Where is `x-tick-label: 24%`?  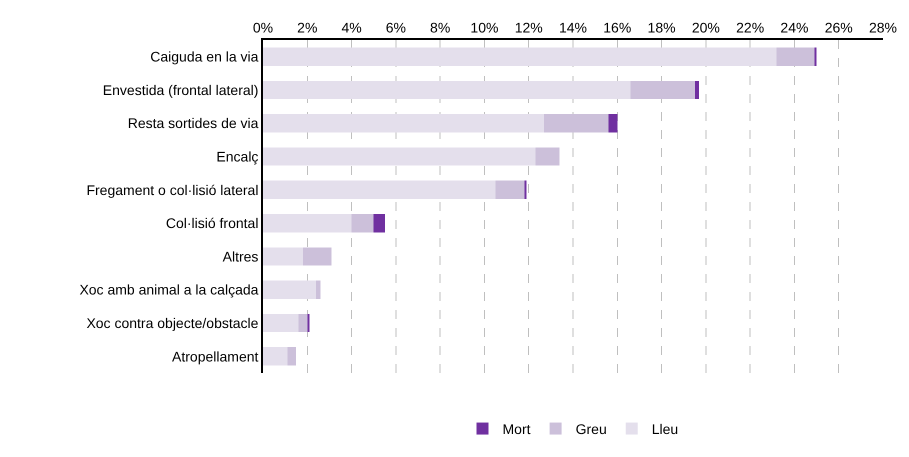 x-tick-label: 24% is located at coordinates (794, 28).